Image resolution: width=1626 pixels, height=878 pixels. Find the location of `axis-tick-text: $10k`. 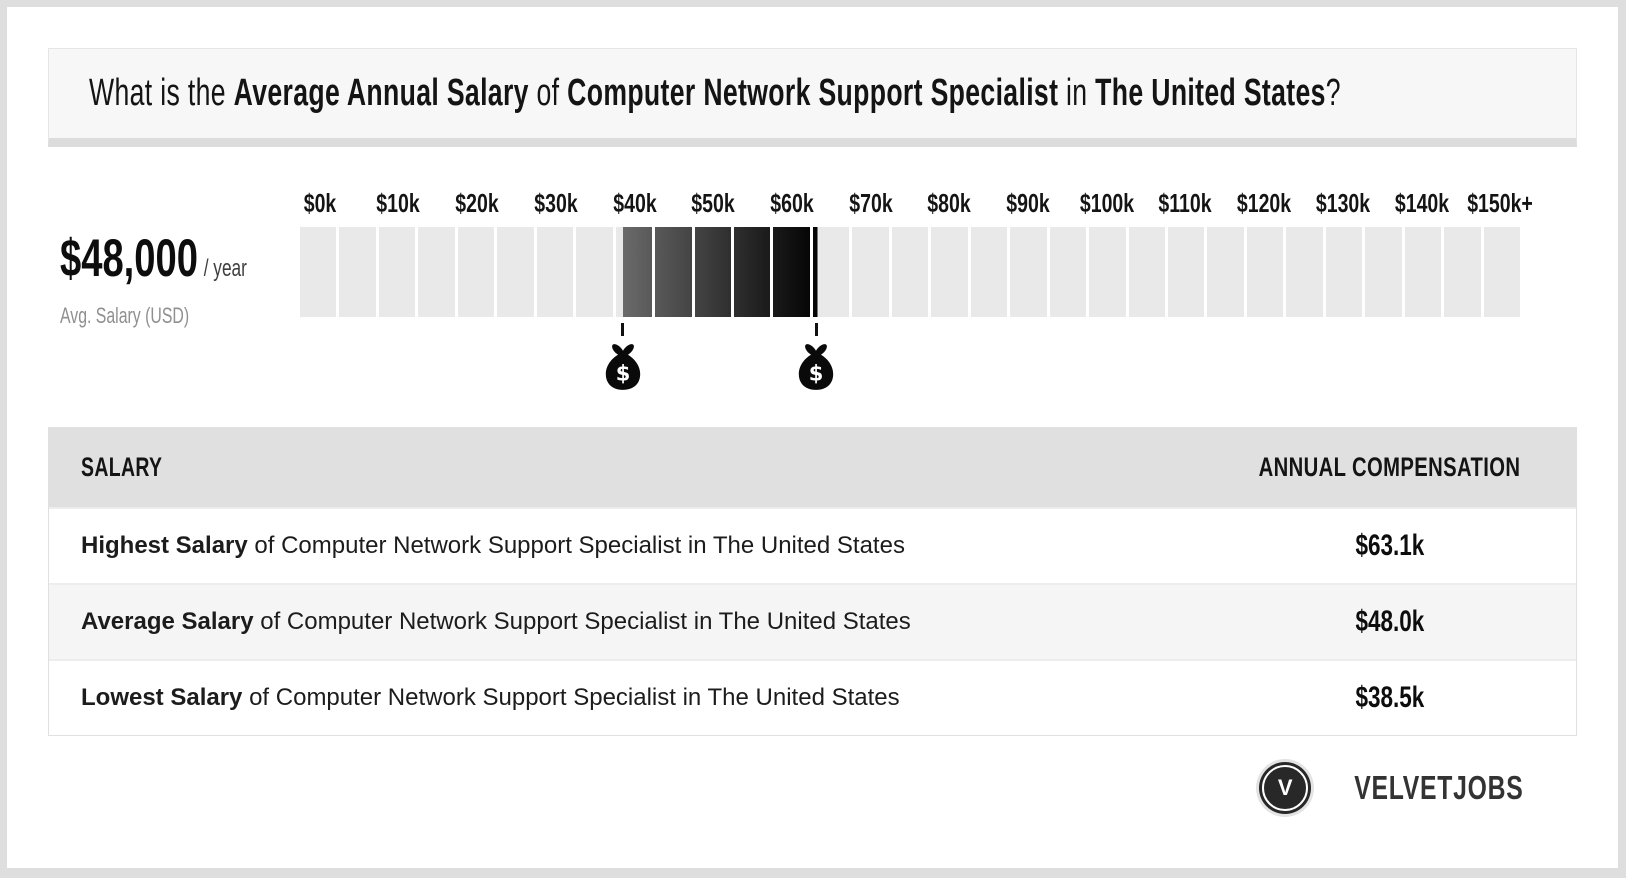

axis-tick-text: $10k is located at coordinates (398, 203).